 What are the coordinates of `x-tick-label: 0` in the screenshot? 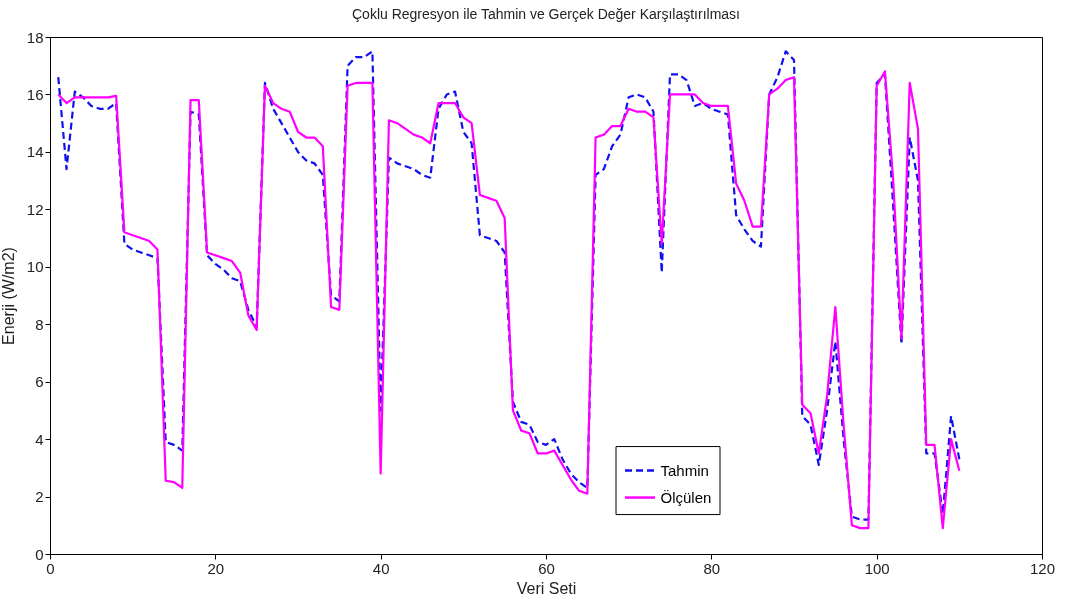 It's located at (50, 568).